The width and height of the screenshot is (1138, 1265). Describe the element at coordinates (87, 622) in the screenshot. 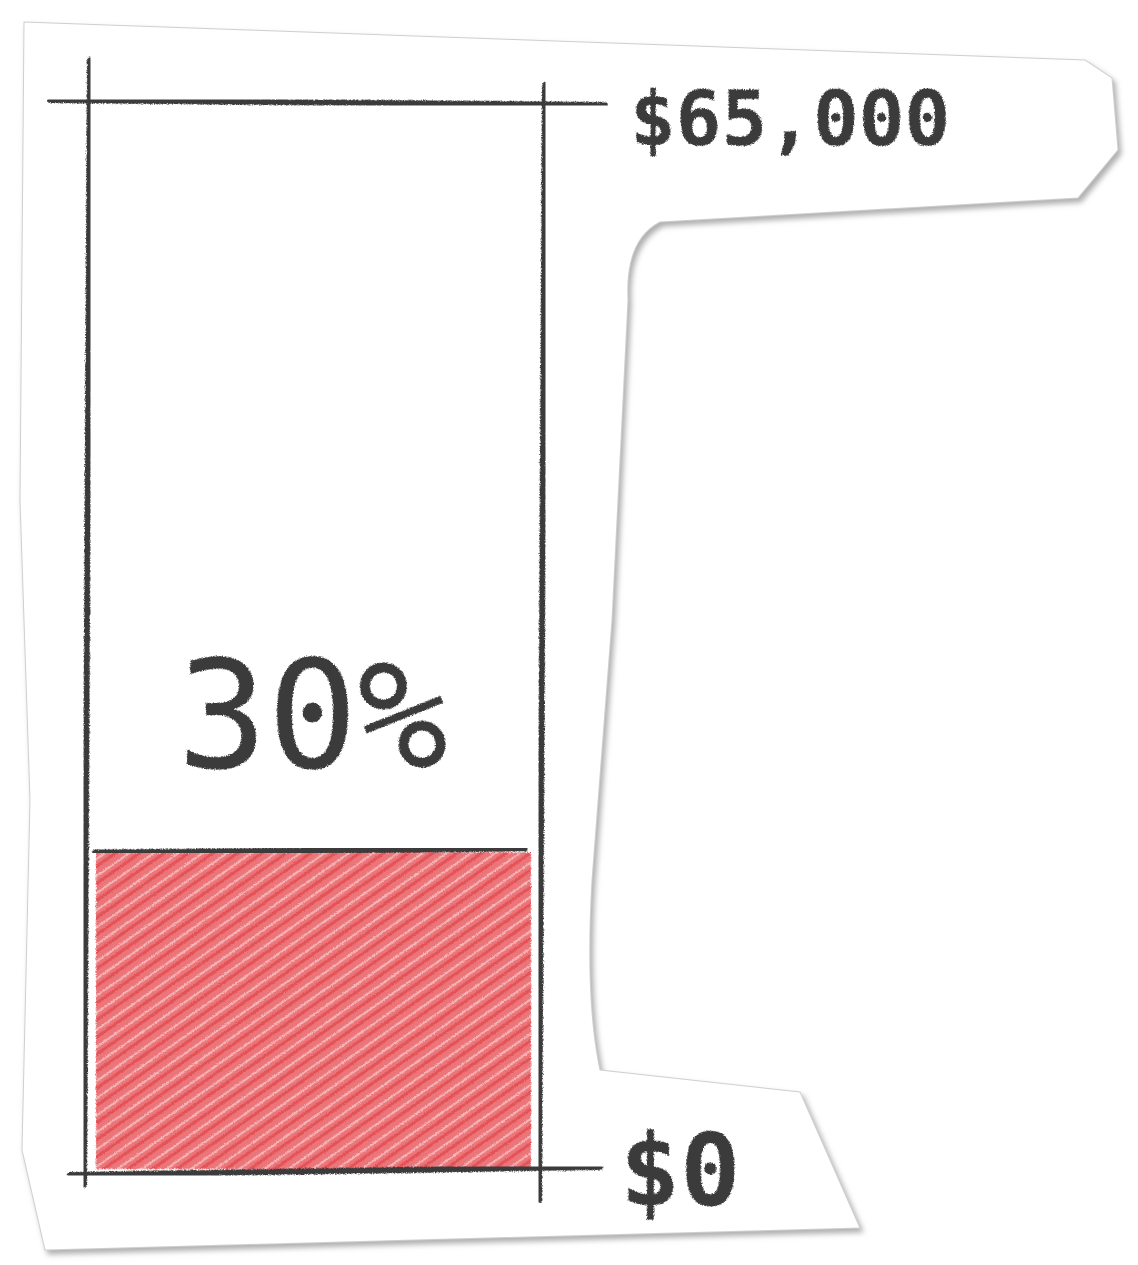

I see `bar-left-edge` at that location.